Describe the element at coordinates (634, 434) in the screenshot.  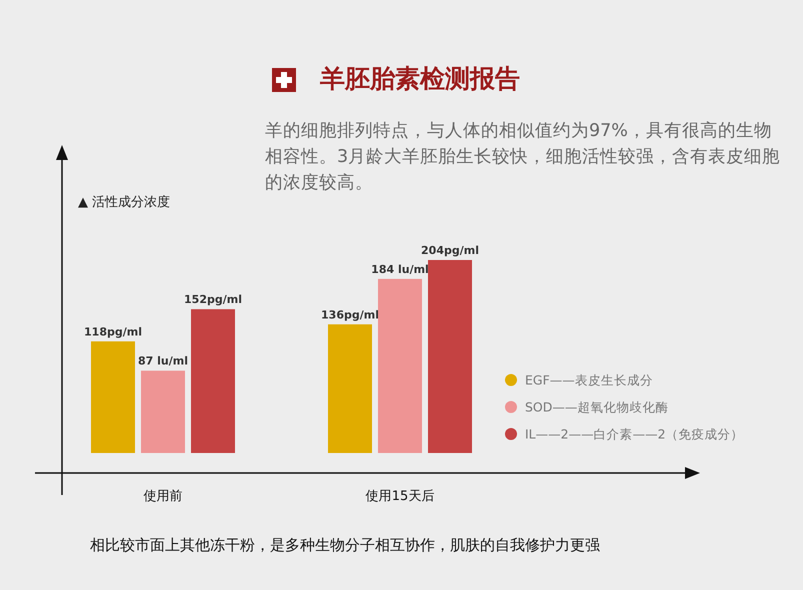
I see `legend-label: IL——2——白介素——2（免疫成分）` at that location.